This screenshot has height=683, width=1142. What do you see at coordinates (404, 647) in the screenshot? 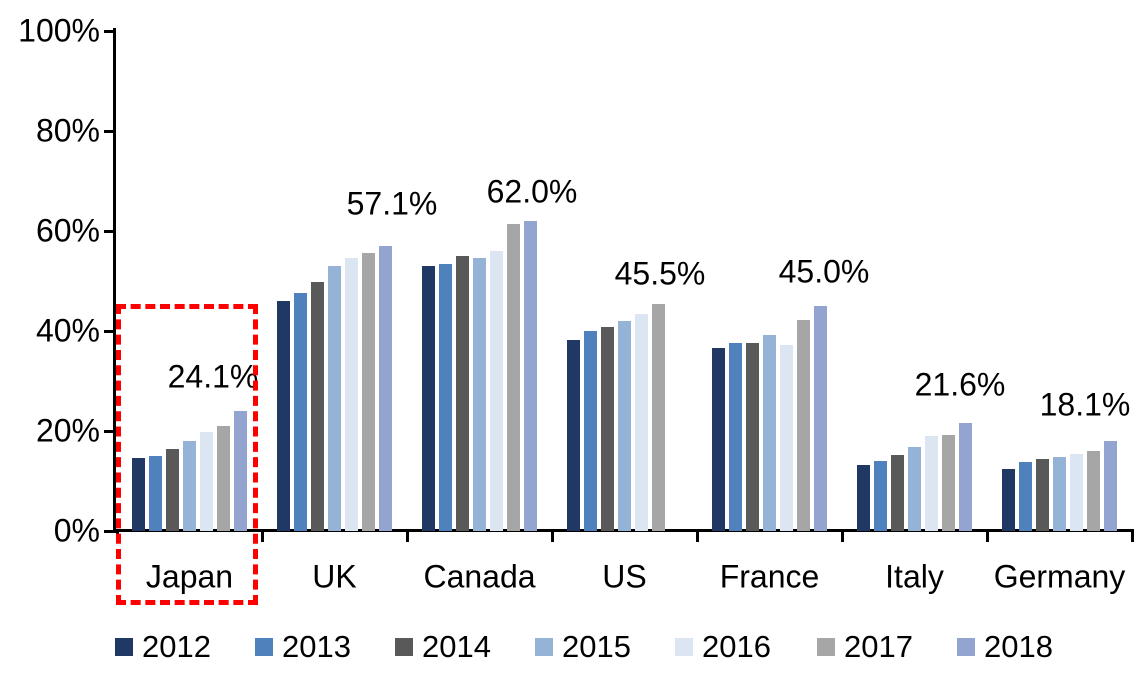
I see `legend-swatch-2014` at bounding box center [404, 647].